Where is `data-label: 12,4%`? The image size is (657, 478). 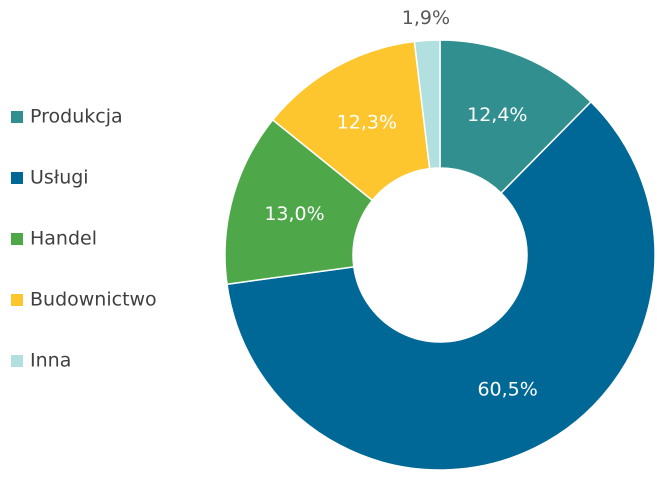
data-label: 12,4% is located at coordinates (497, 115).